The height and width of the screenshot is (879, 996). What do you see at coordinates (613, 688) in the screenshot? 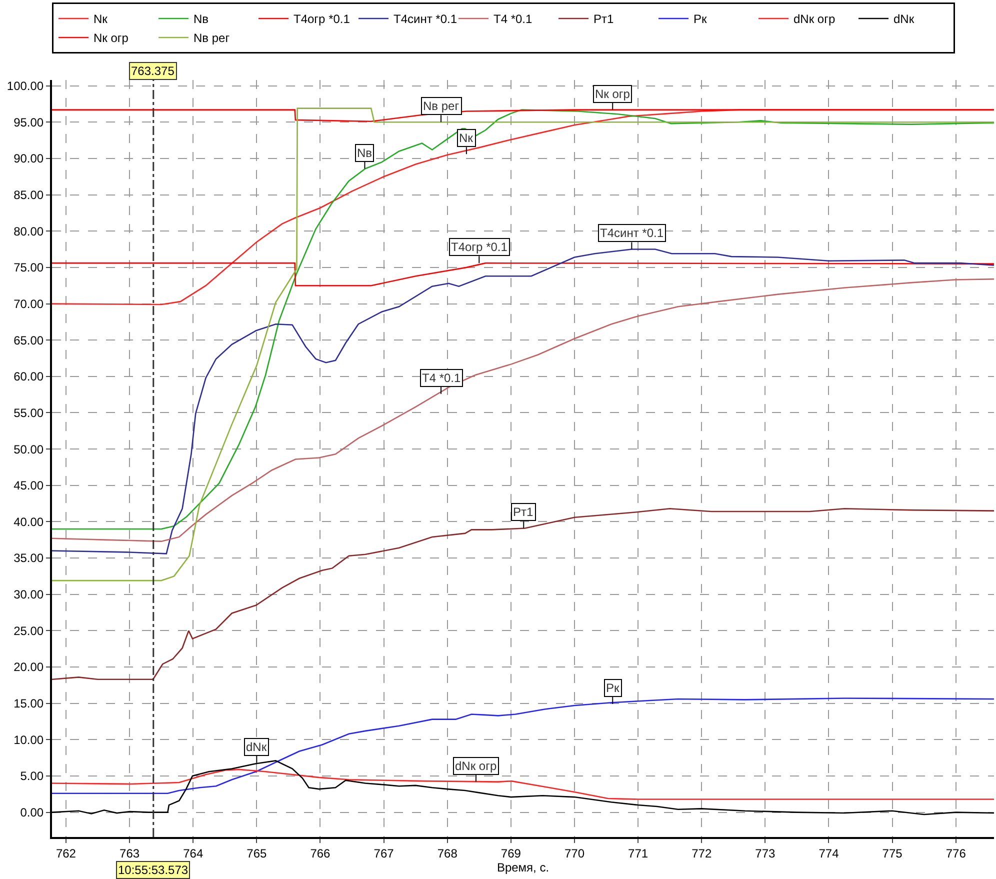
I see `annotation: Рк` at bounding box center [613, 688].